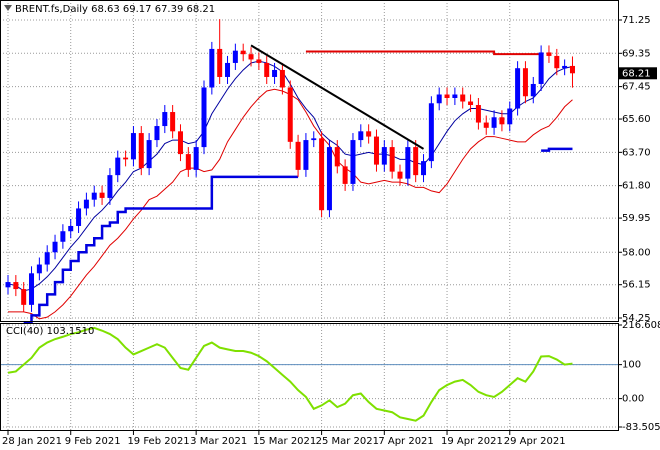  What do you see at coordinates (636, 152) in the screenshot?
I see `y-tick-label: 63.70` at bounding box center [636, 152].